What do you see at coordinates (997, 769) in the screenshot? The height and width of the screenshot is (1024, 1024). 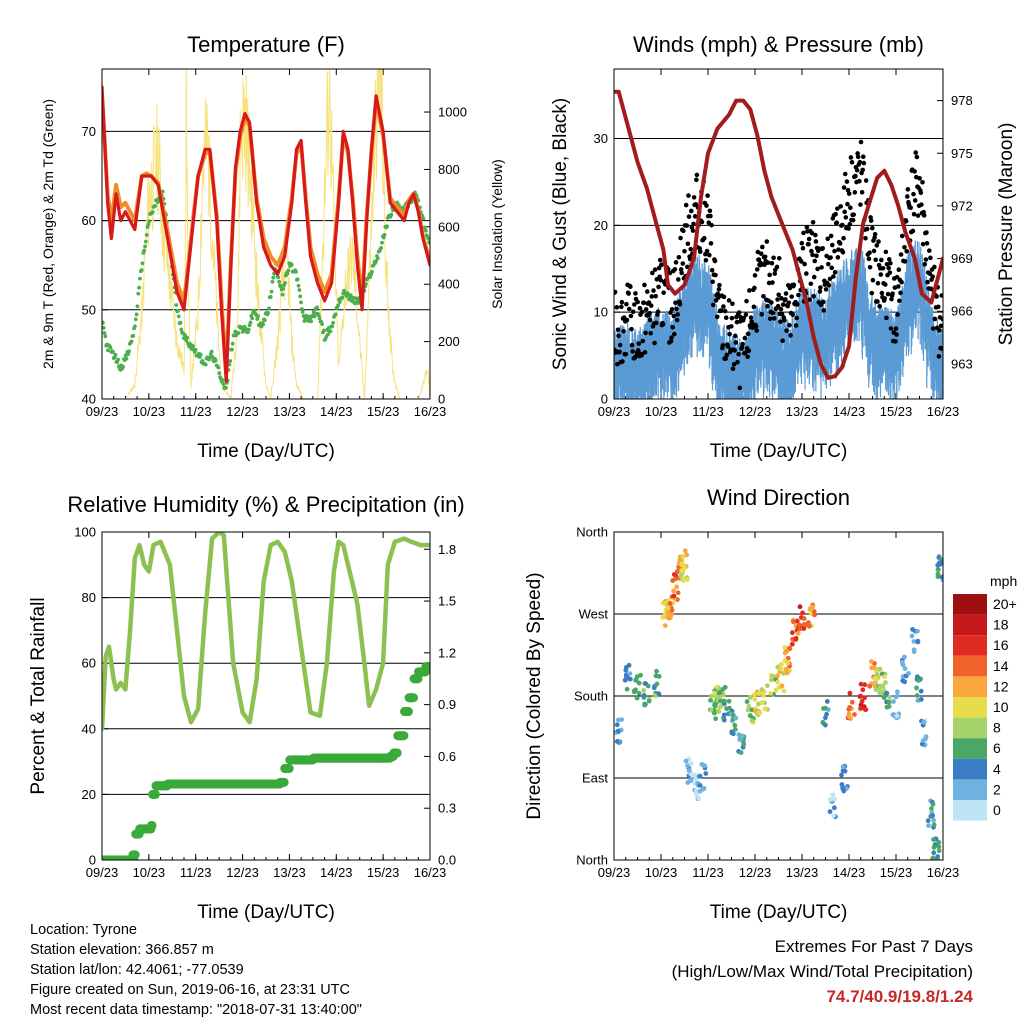 I see `legend-label: 4` at bounding box center [997, 769].